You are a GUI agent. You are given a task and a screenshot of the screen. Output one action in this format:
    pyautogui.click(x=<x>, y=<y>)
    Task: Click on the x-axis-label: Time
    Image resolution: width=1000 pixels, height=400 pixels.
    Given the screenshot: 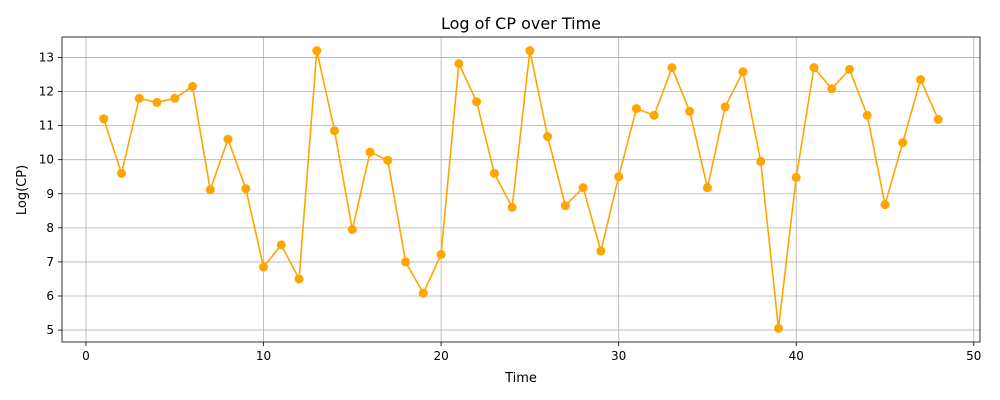 What is the action you would take?
    pyautogui.click(x=520, y=378)
    